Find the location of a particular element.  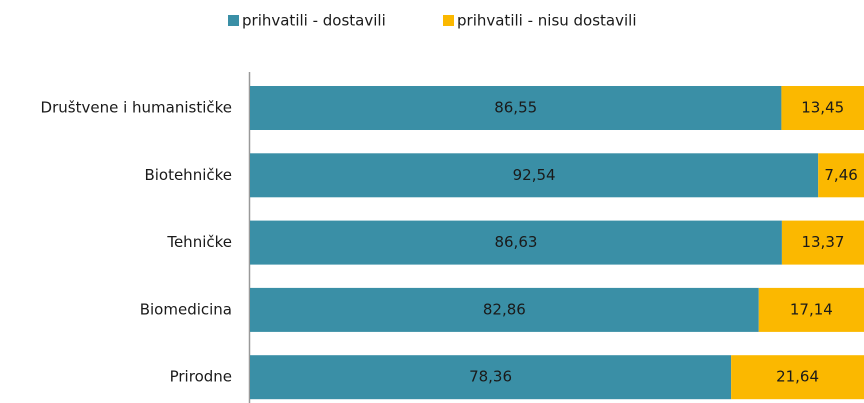

legend-label: prihvatili - dostavili is located at coordinates (314, 21).